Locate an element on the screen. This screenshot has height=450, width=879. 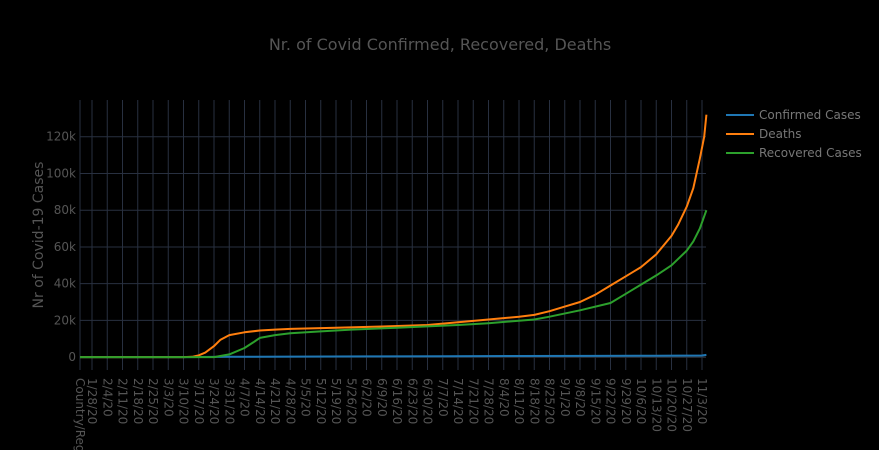
x-tick-label: 6/23/20 is located at coordinates (412, 401).